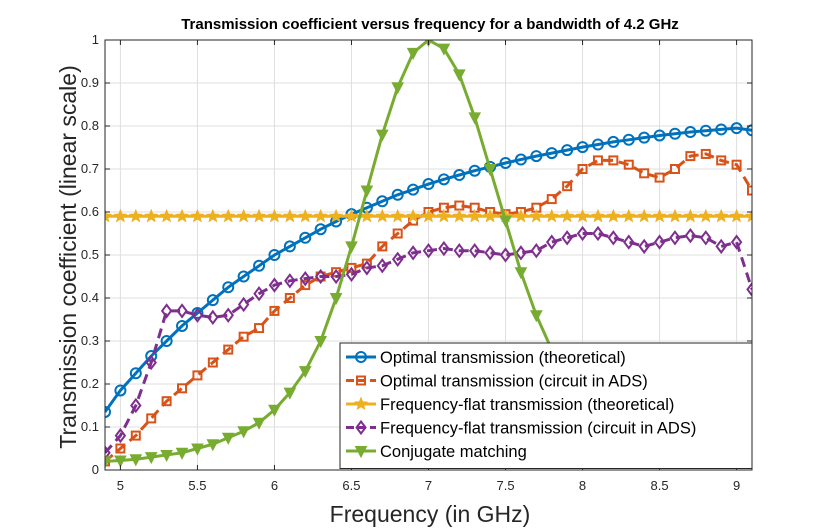  I want to click on legend-item-5-label: Conjugate matching, so click(453, 452).